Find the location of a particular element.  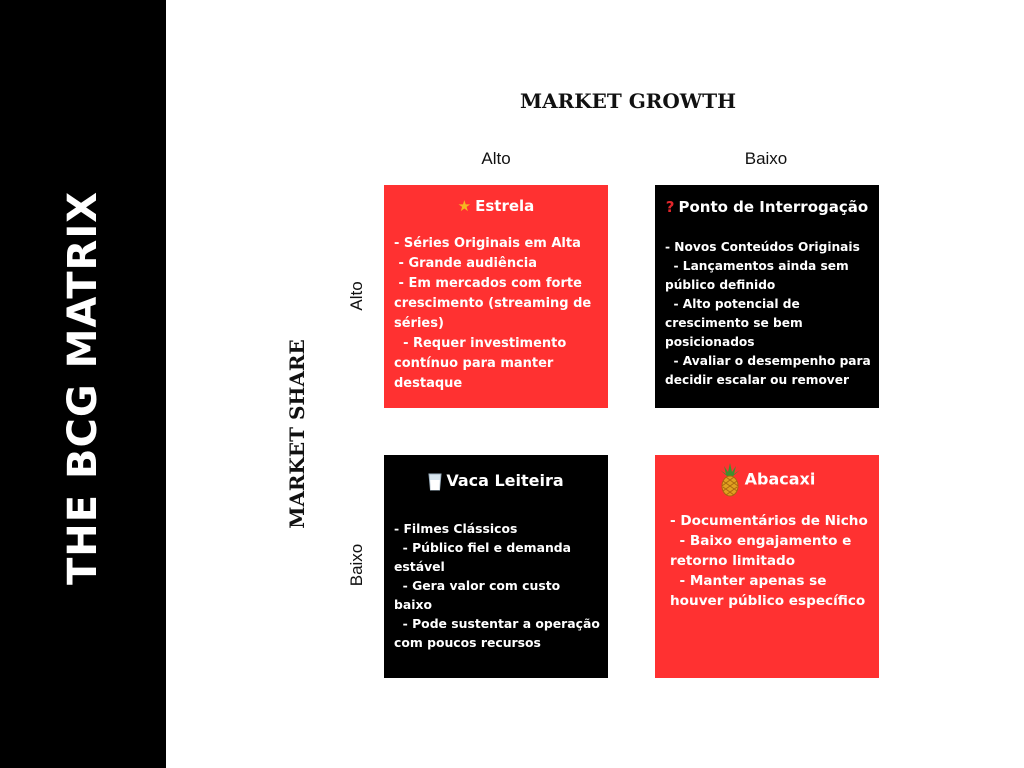

quadrant-title-text: Estrela is located at coordinates (505, 206).